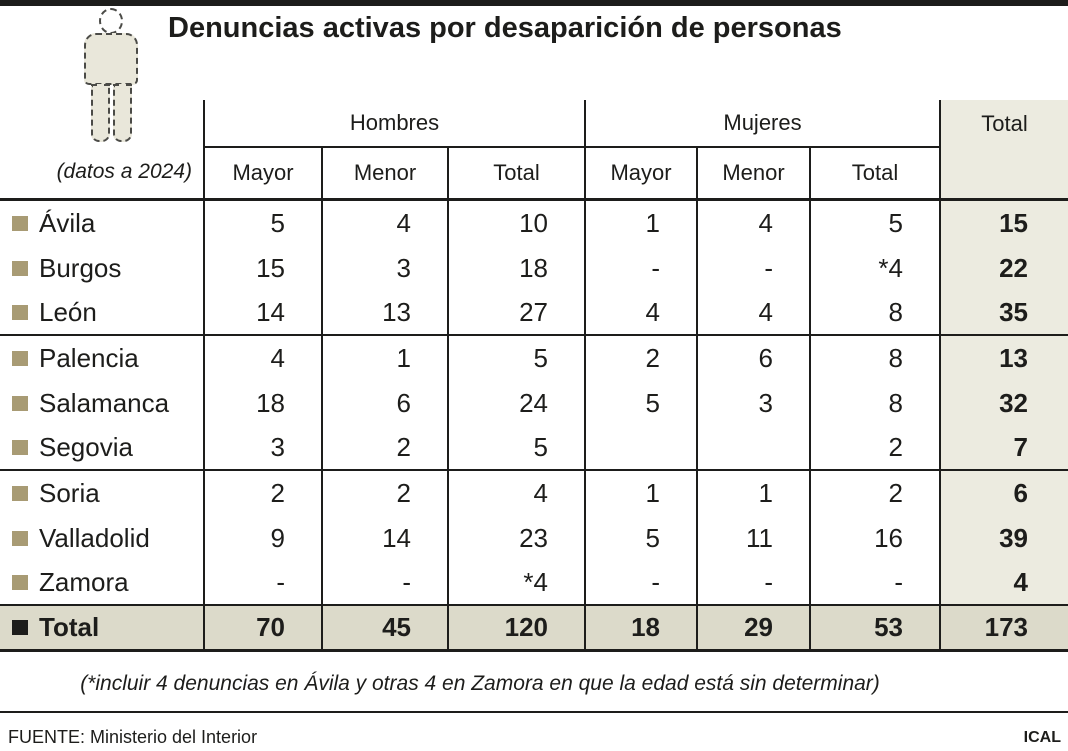  What do you see at coordinates (534, 173) in the screenshot?
I see `table-sub-header-row: Mayor Menor Total Mayor Menor Total` at bounding box center [534, 173].